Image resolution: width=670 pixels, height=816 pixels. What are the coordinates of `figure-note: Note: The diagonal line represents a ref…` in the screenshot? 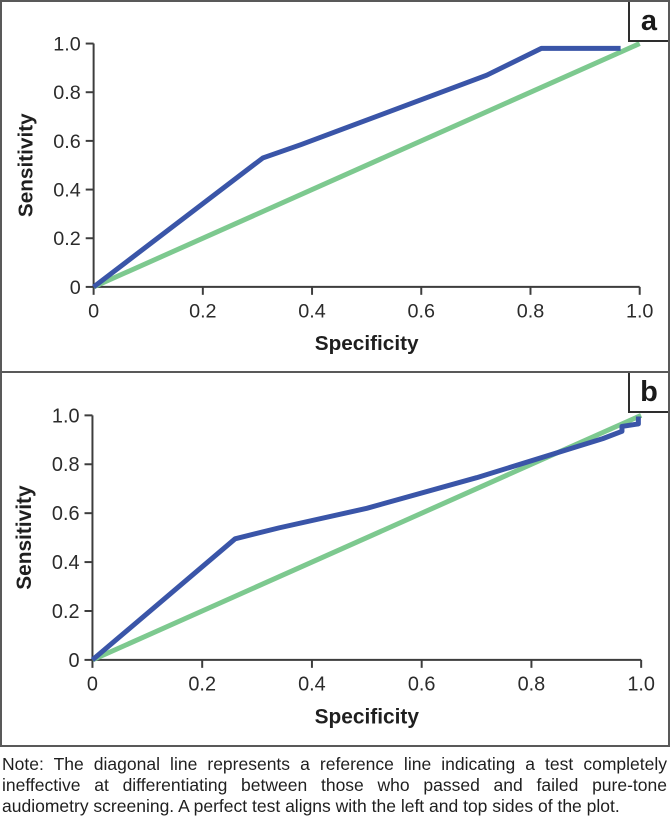 It's located at (334, 785).